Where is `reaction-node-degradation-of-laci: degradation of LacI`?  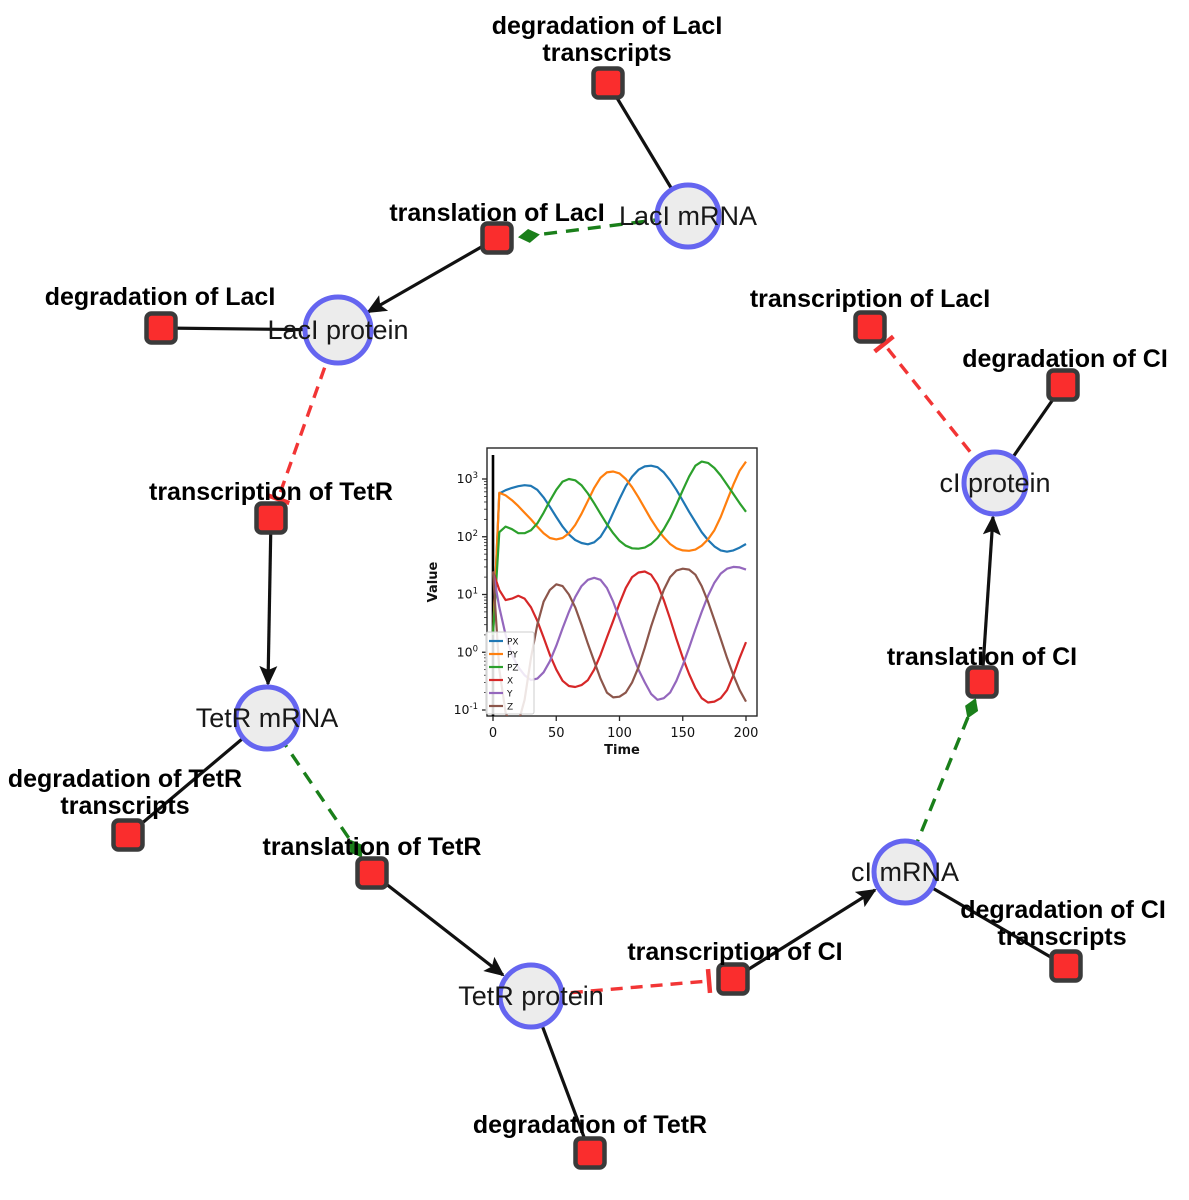
reaction-node-degradation-of-laci: degradation of LacI is located at coordinates (160, 314).